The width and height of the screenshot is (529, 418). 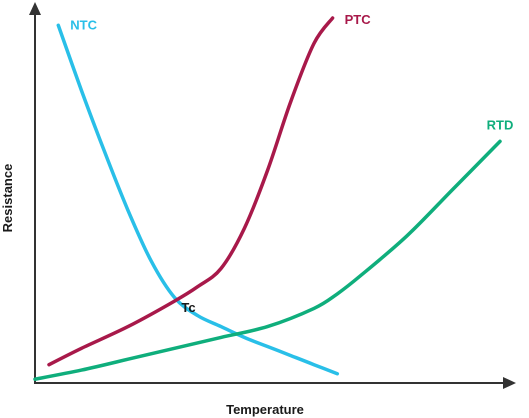 What do you see at coordinates (188, 307) in the screenshot?
I see `annotation-tc: Tc` at bounding box center [188, 307].